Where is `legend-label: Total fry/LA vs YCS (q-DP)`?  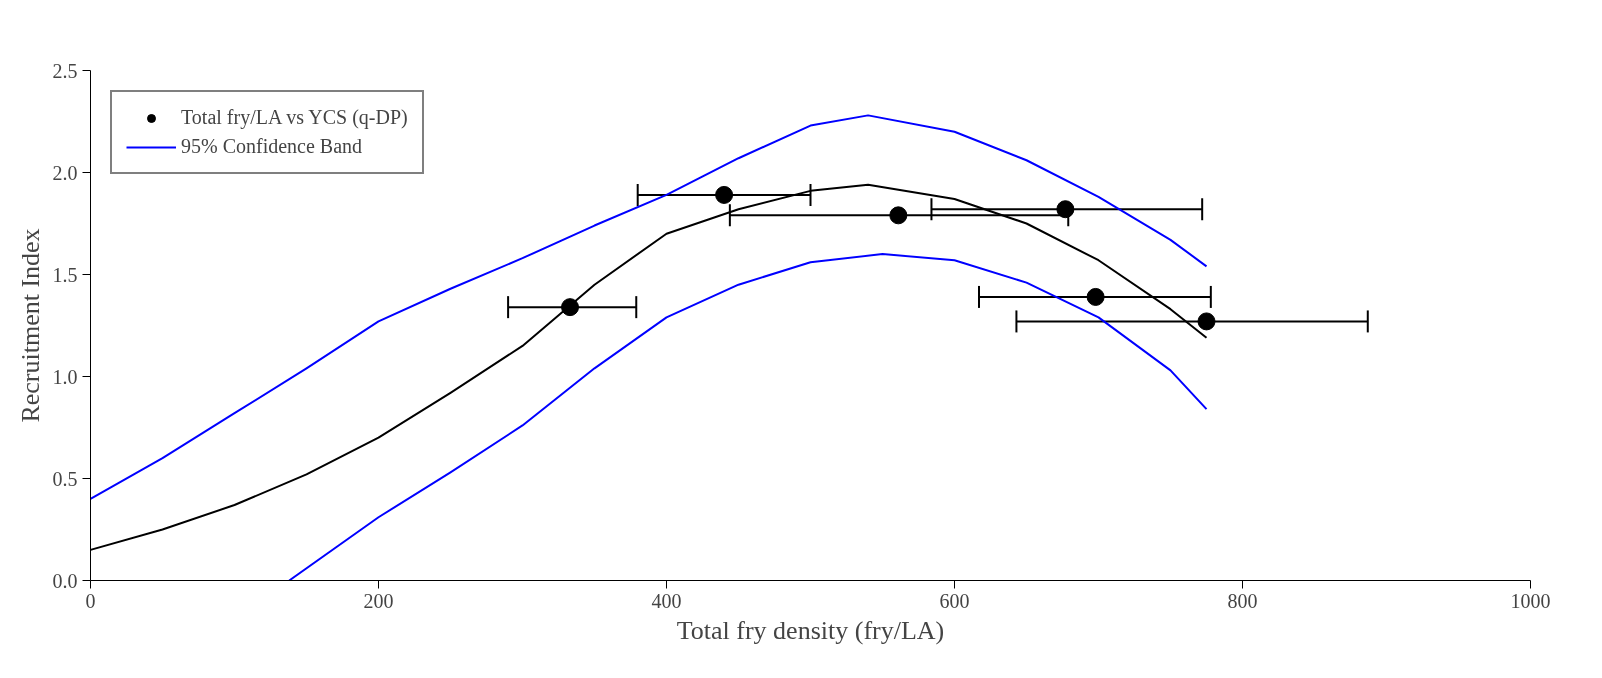 legend-label: Total fry/LA vs YCS (q-DP) is located at coordinates (294, 117).